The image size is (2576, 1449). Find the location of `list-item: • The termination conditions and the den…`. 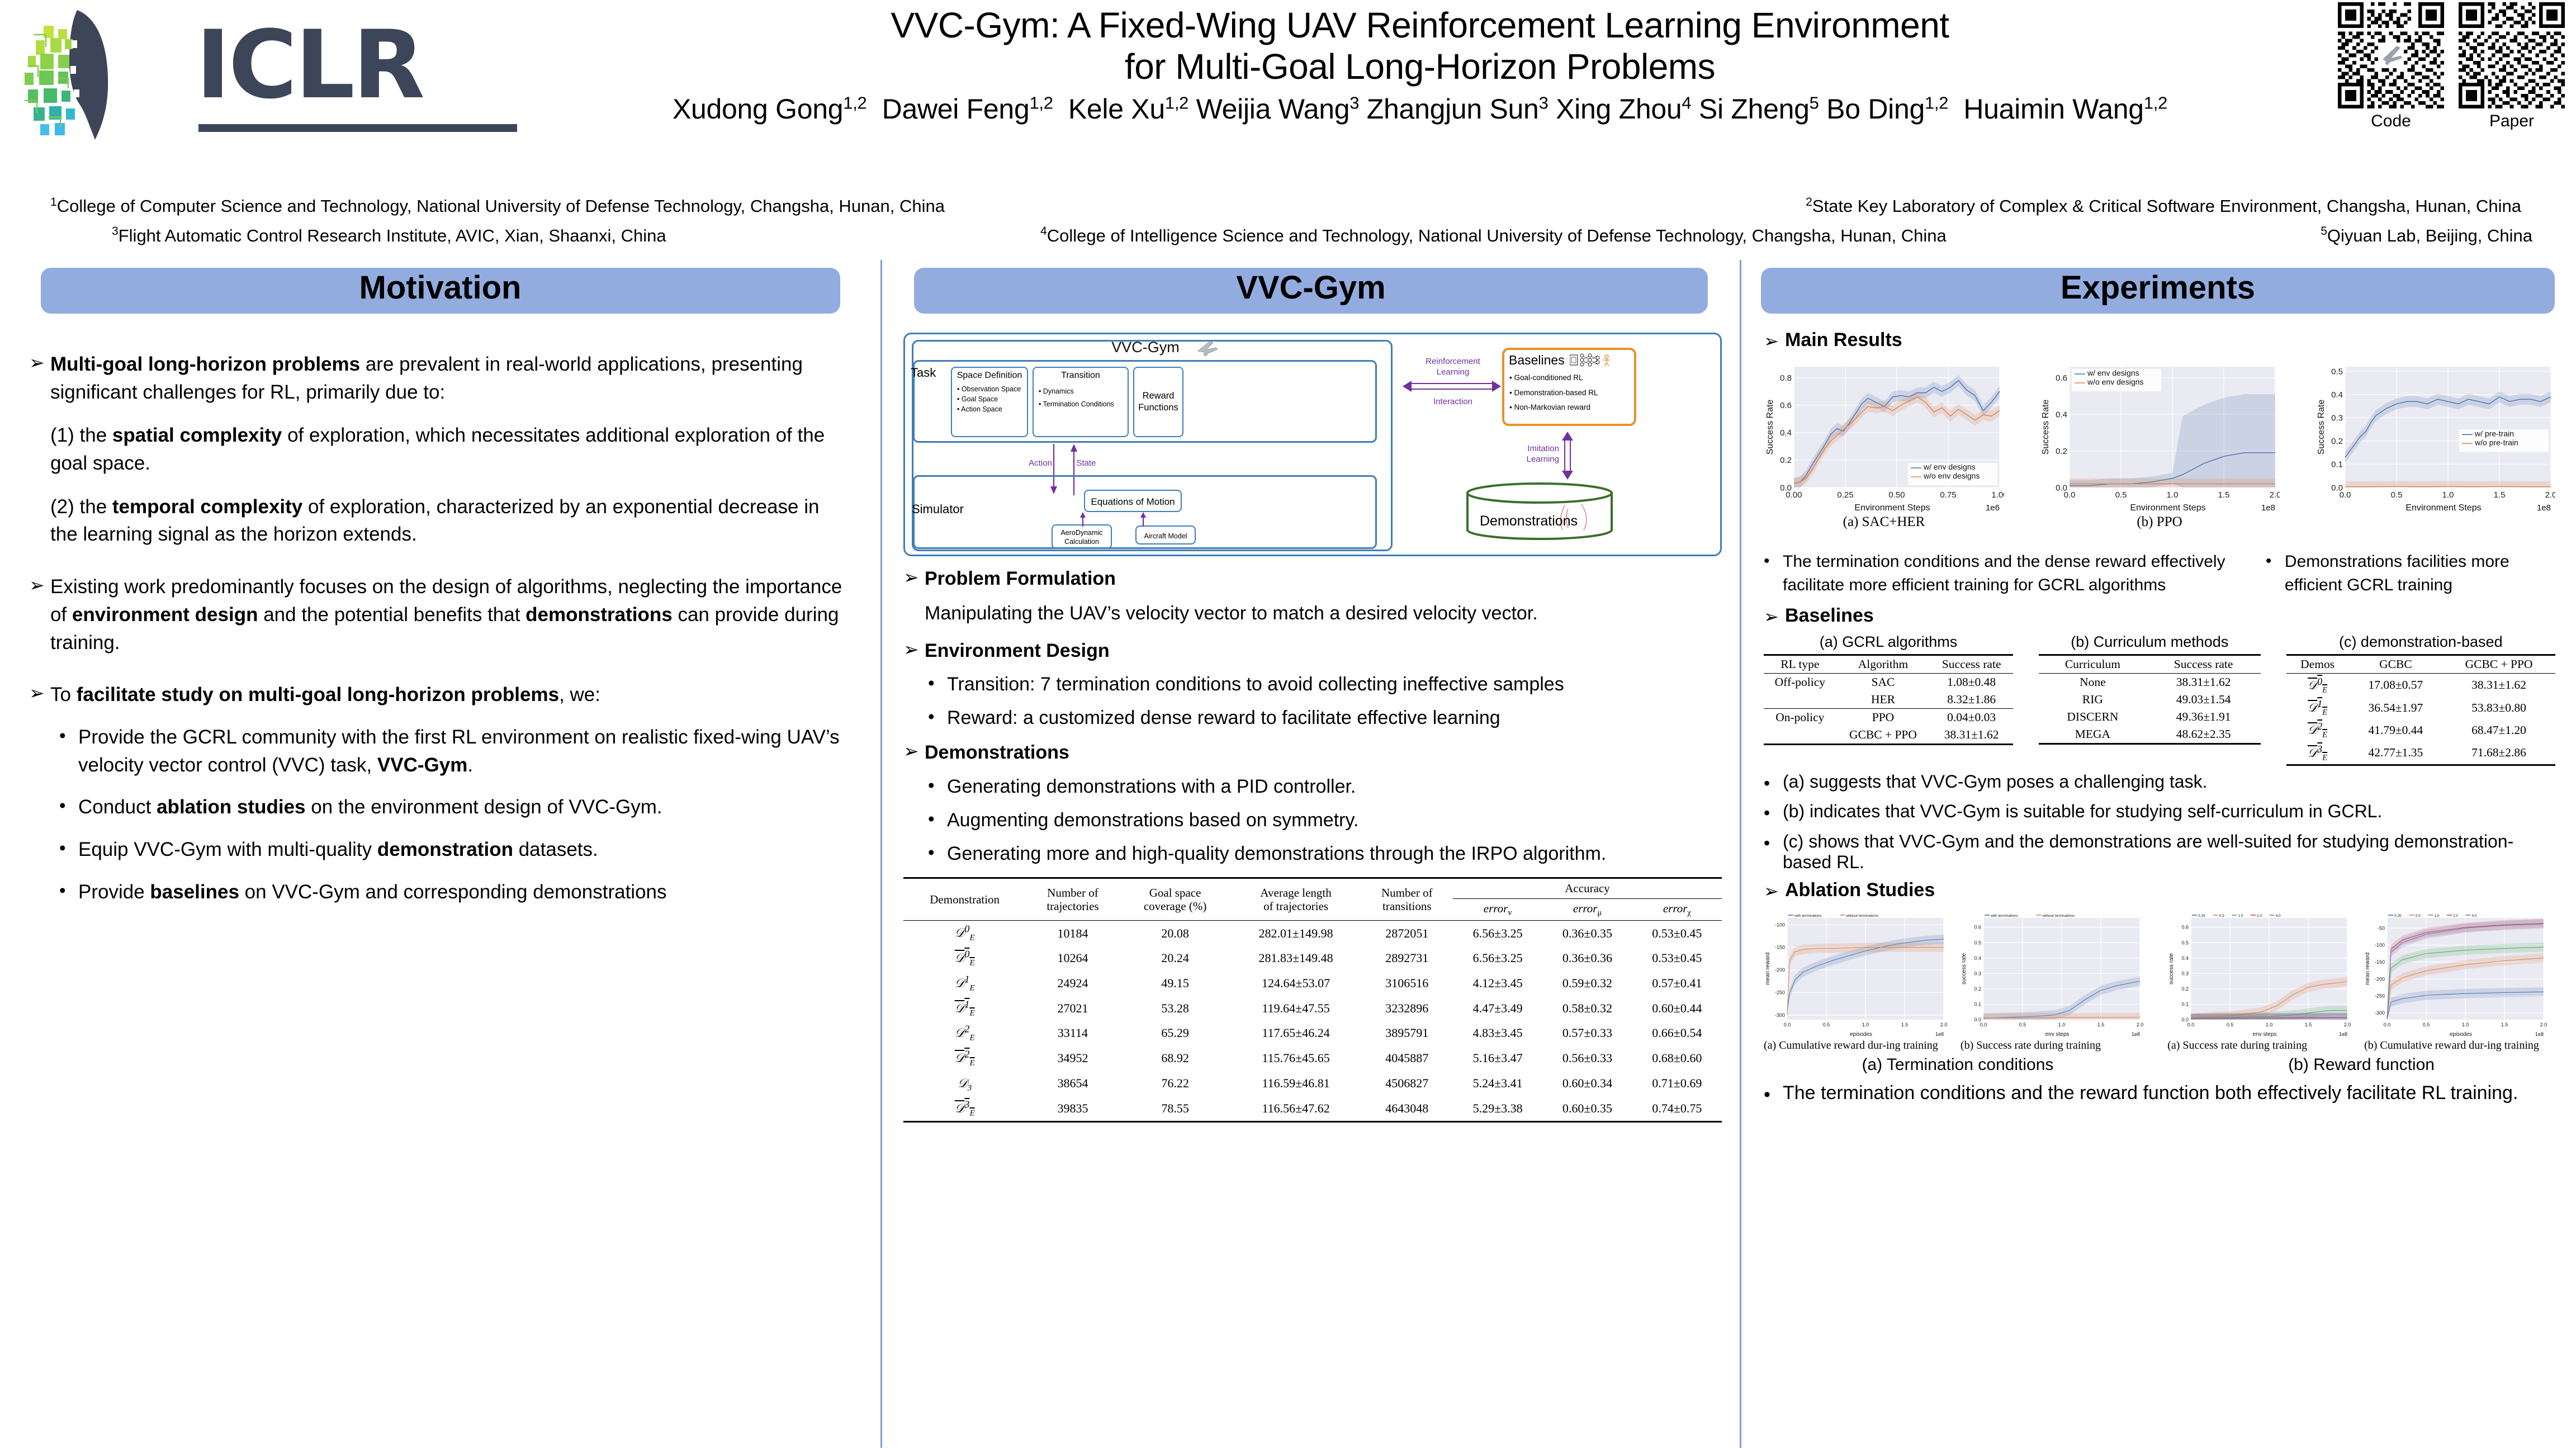

list-item: • The termination conditions and the den… is located at coordinates (2009, 573).